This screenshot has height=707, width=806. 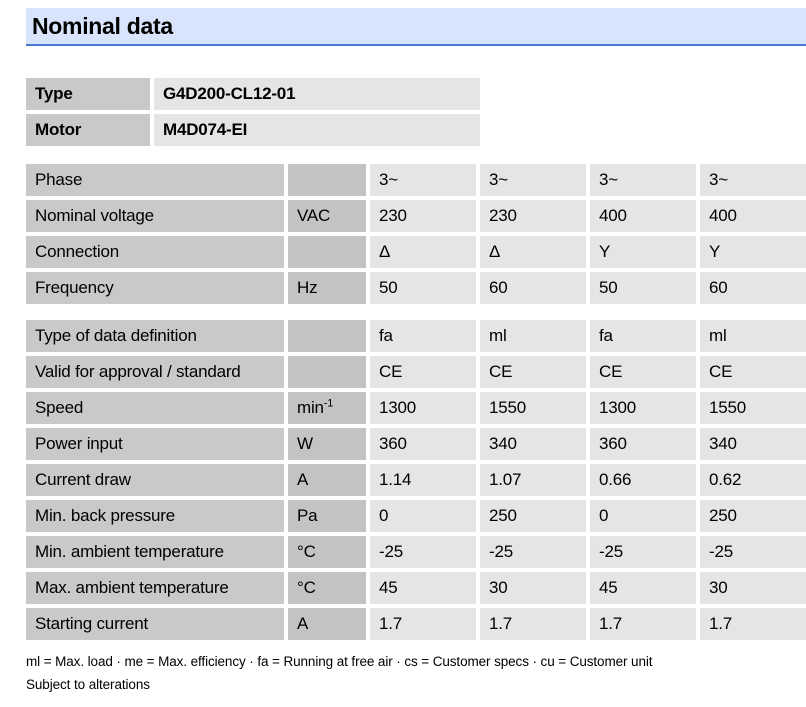 I want to click on row-label: Phase, so click(x=155, y=180).